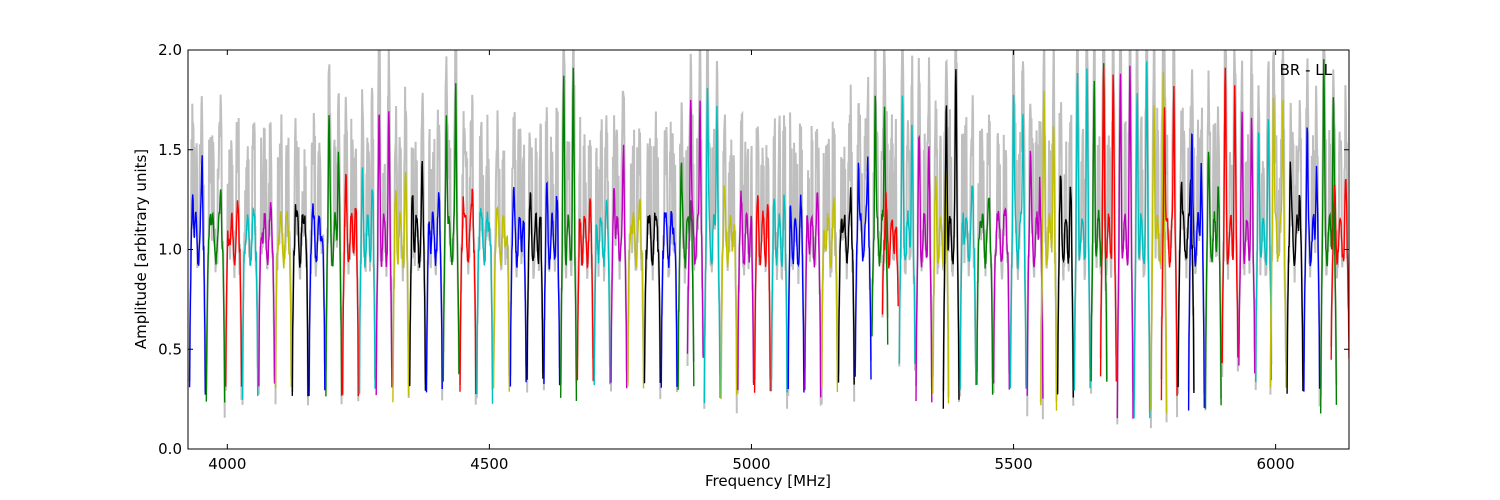 This screenshot has height=500, width=1500. What do you see at coordinates (1013, 464) in the screenshot?
I see `x-tick-label: 5500` at bounding box center [1013, 464].